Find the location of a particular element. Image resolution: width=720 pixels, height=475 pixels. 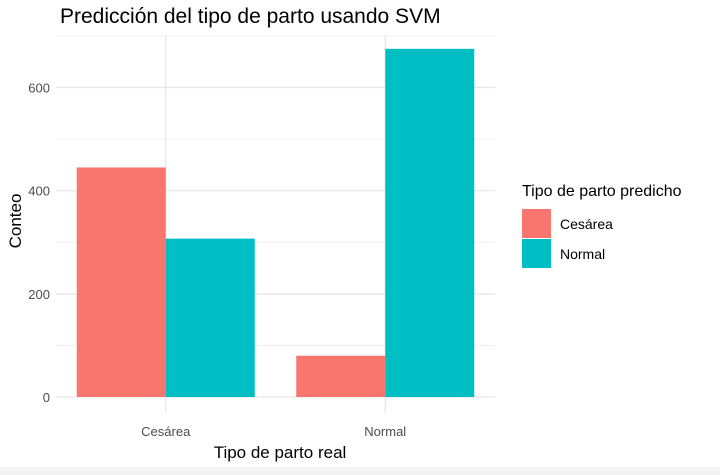

x-axis-label: Tipo de parto real is located at coordinates (280, 452).